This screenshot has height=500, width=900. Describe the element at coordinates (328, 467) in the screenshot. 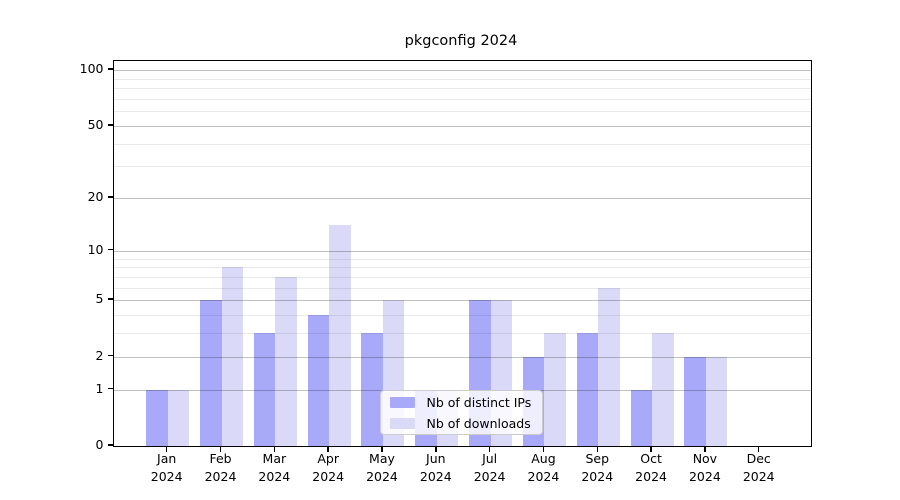

I see `x-tick-label-apr: Apr 2024` at that location.